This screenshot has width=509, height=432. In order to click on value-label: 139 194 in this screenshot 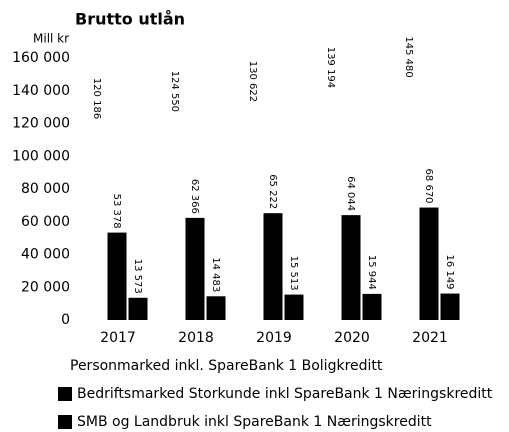, I will do `click(330, 67)`.